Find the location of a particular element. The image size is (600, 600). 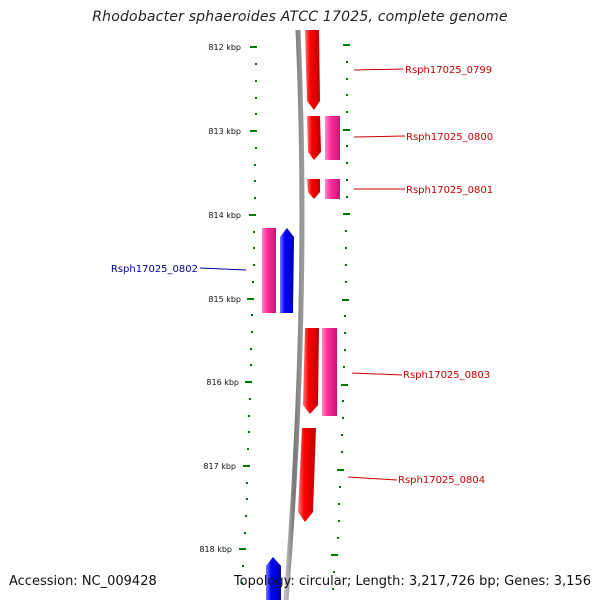

left-ruler is located at coordinates (248, 315).